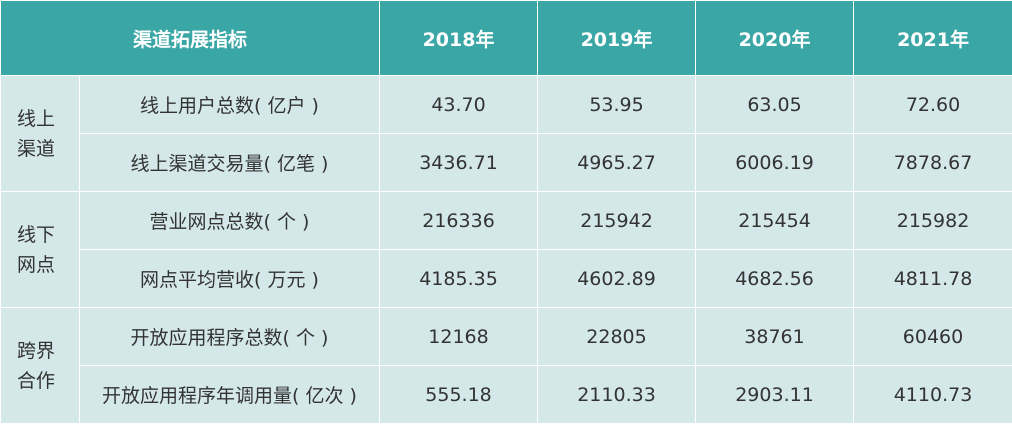 The image size is (1012, 428). I want to click on year-header: 2020年, so click(775, 38).